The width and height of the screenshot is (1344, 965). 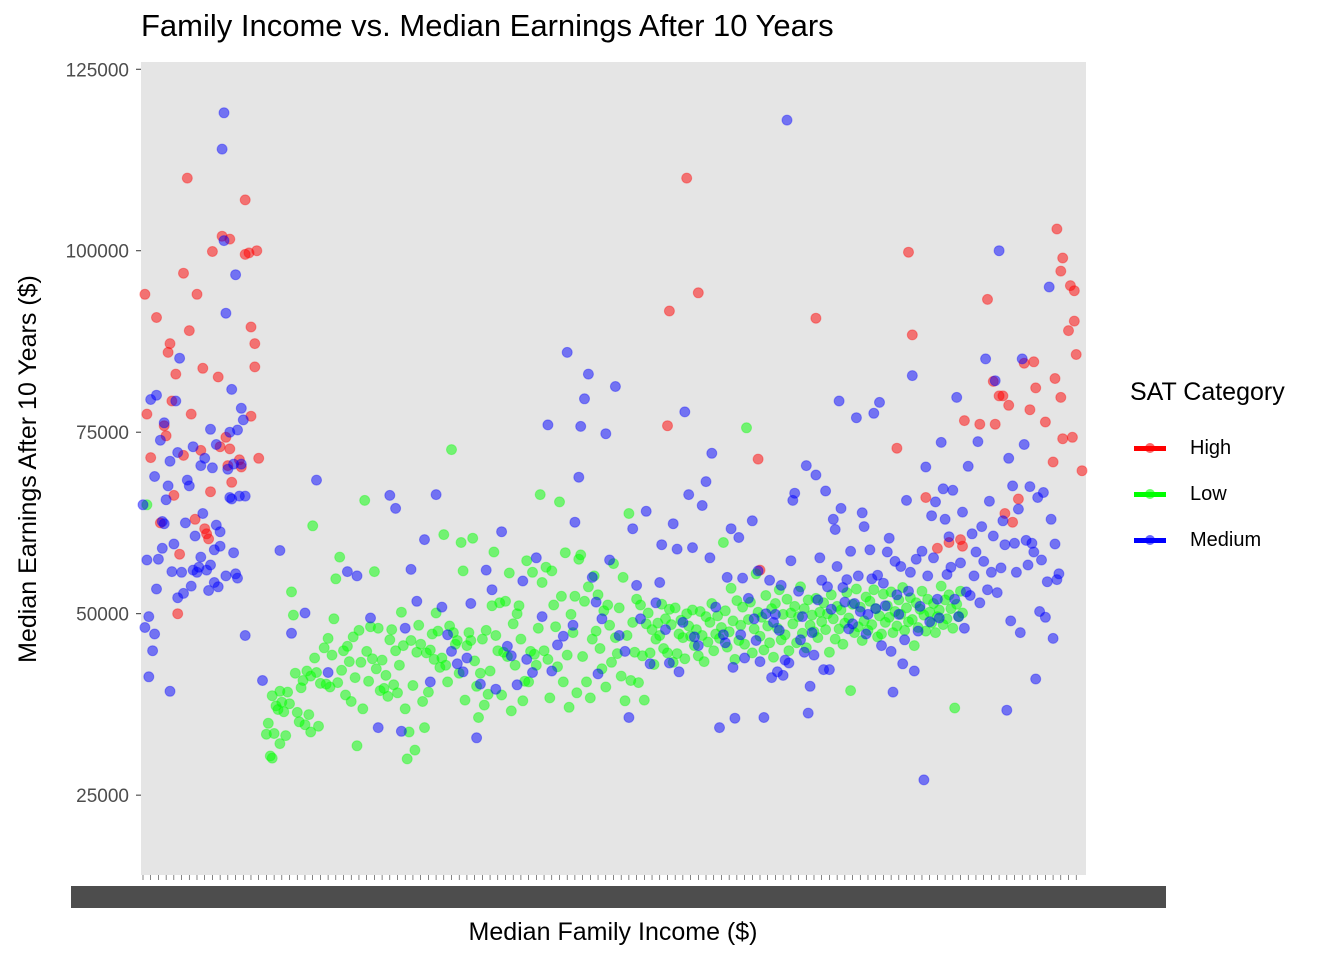 I want to click on x-tick-labels-overlap, so click(x=618, y=897).